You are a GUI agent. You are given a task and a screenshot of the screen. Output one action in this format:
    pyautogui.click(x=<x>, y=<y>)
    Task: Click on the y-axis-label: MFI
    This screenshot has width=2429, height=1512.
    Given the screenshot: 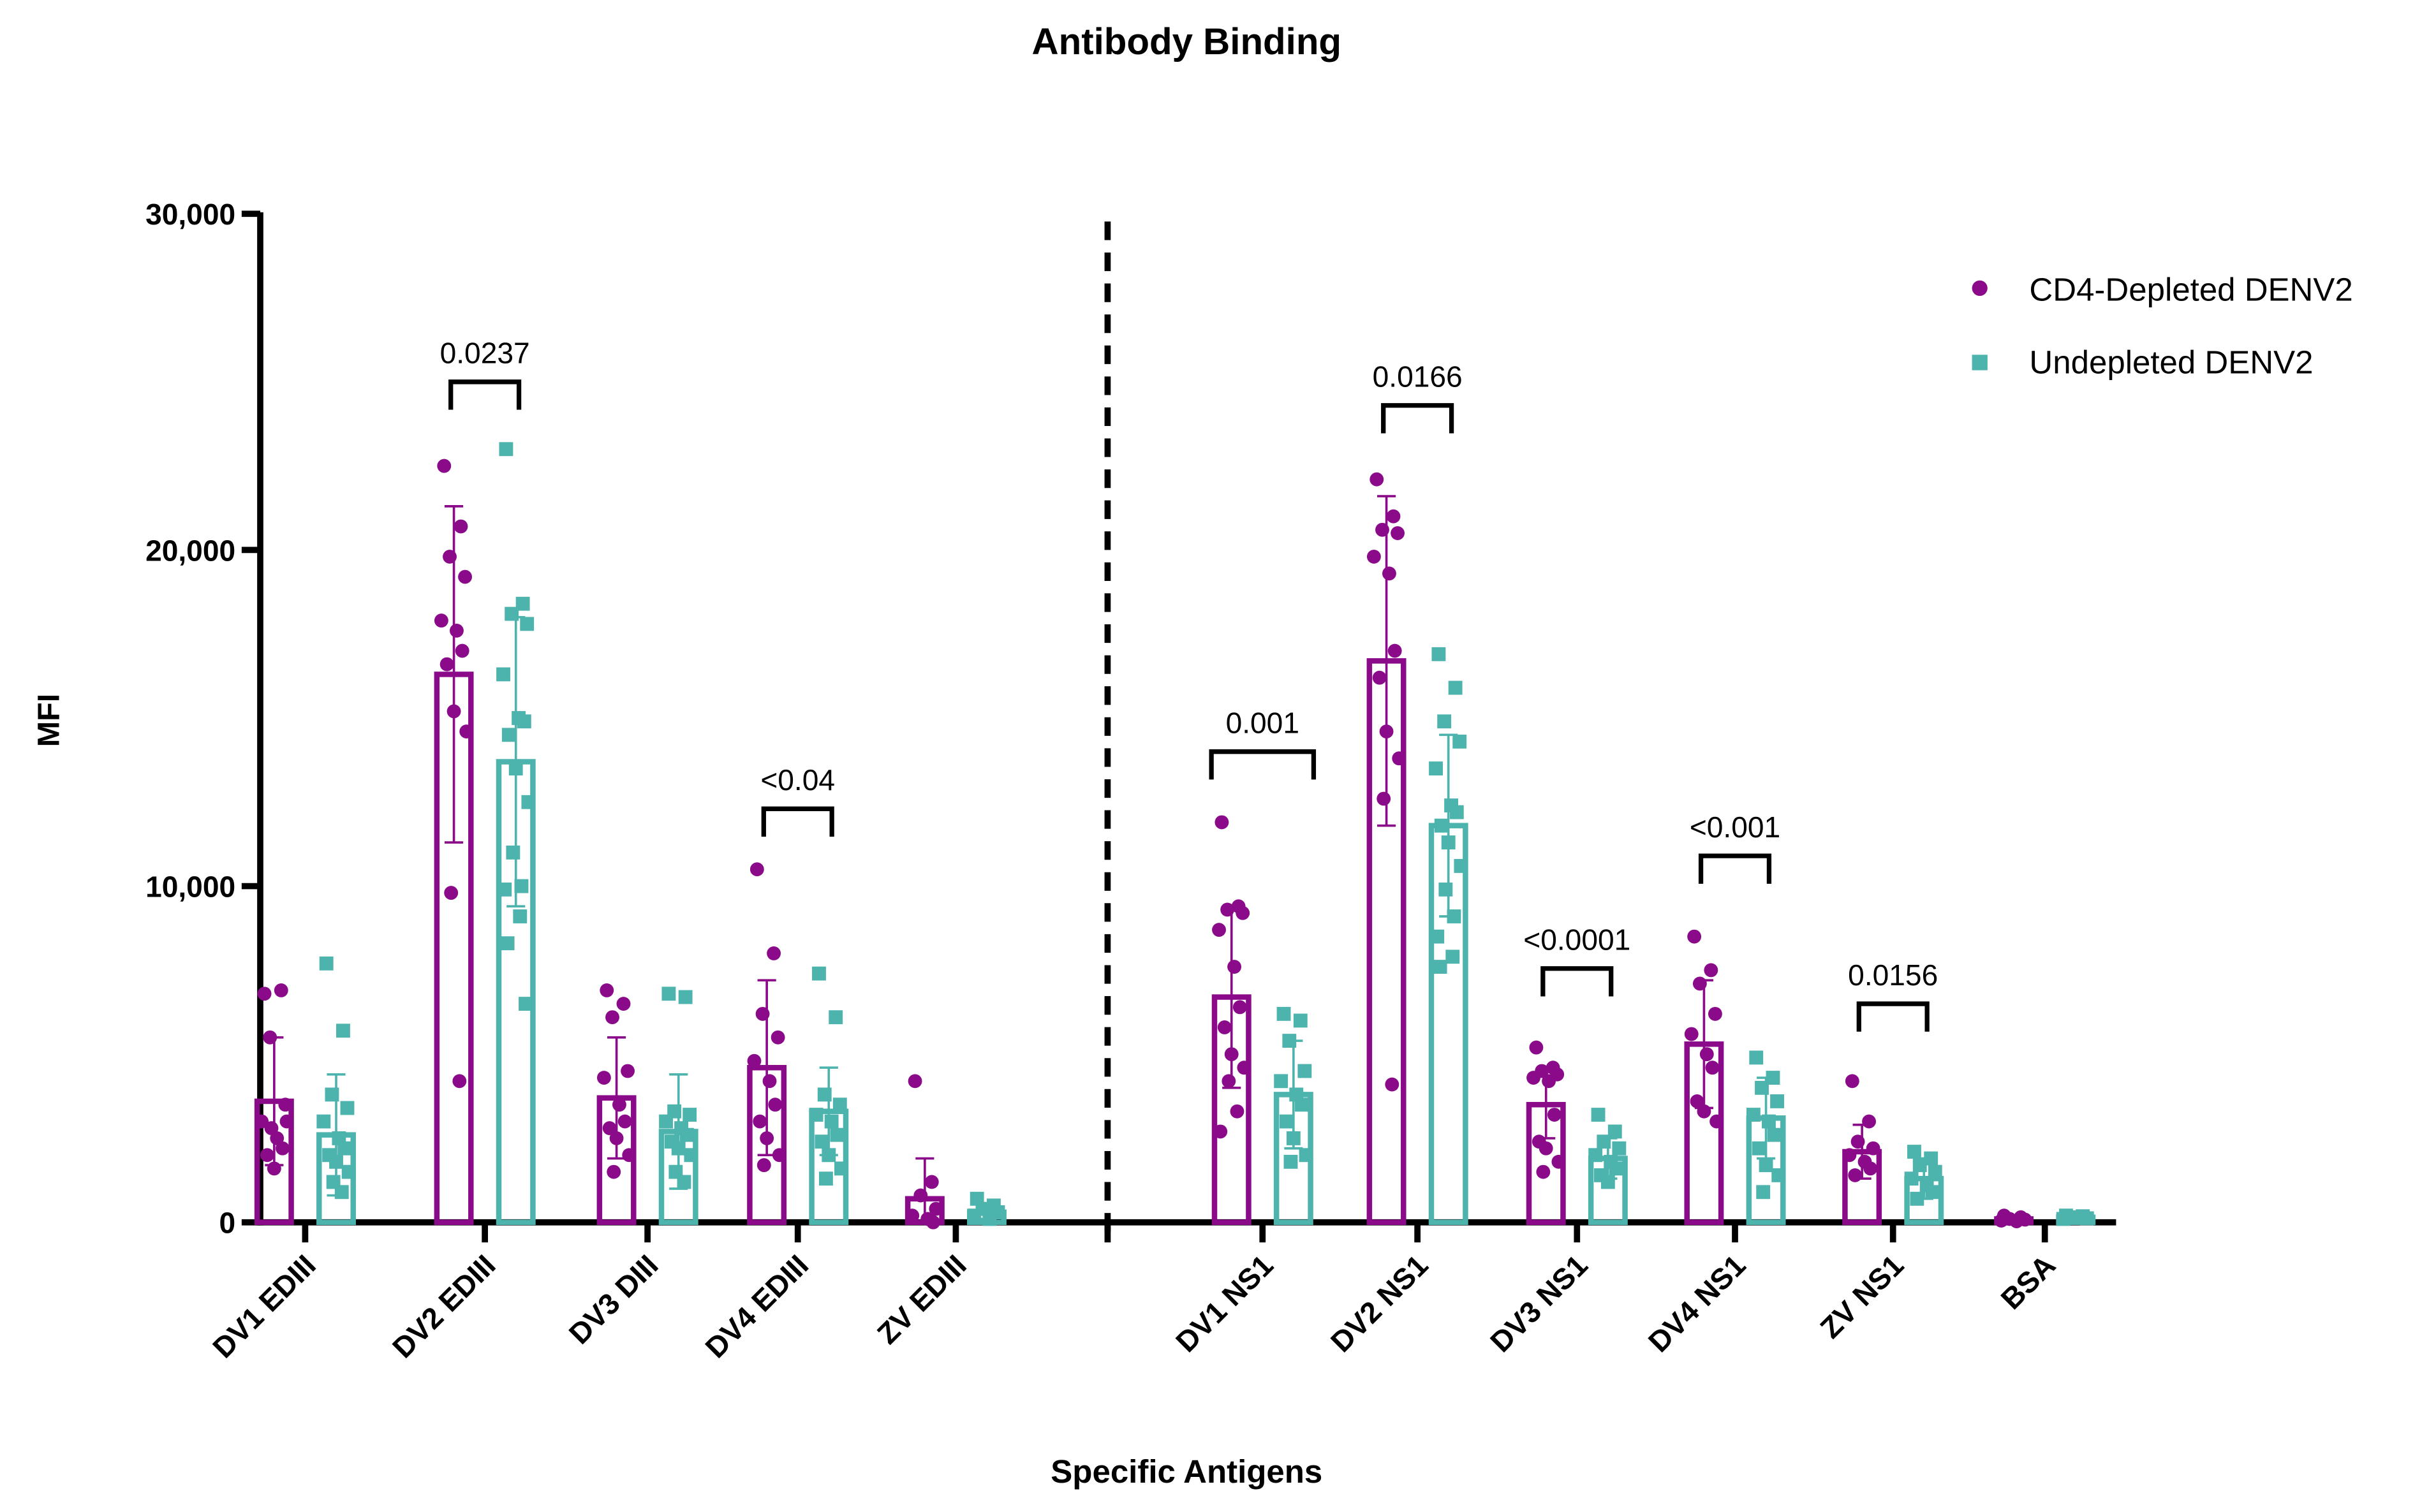 What is the action you would take?
    pyautogui.click(x=48, y=720)
    